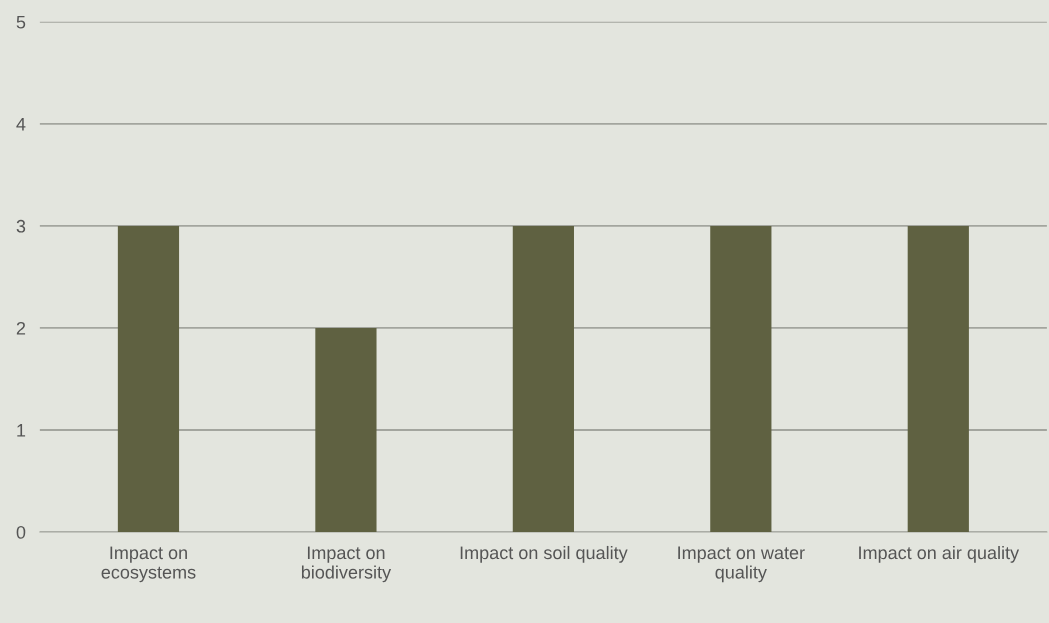  Describe the element at coordinates (741, 564) in the screenshot. I see `x-tick-label: Impact on water quality` at that location.